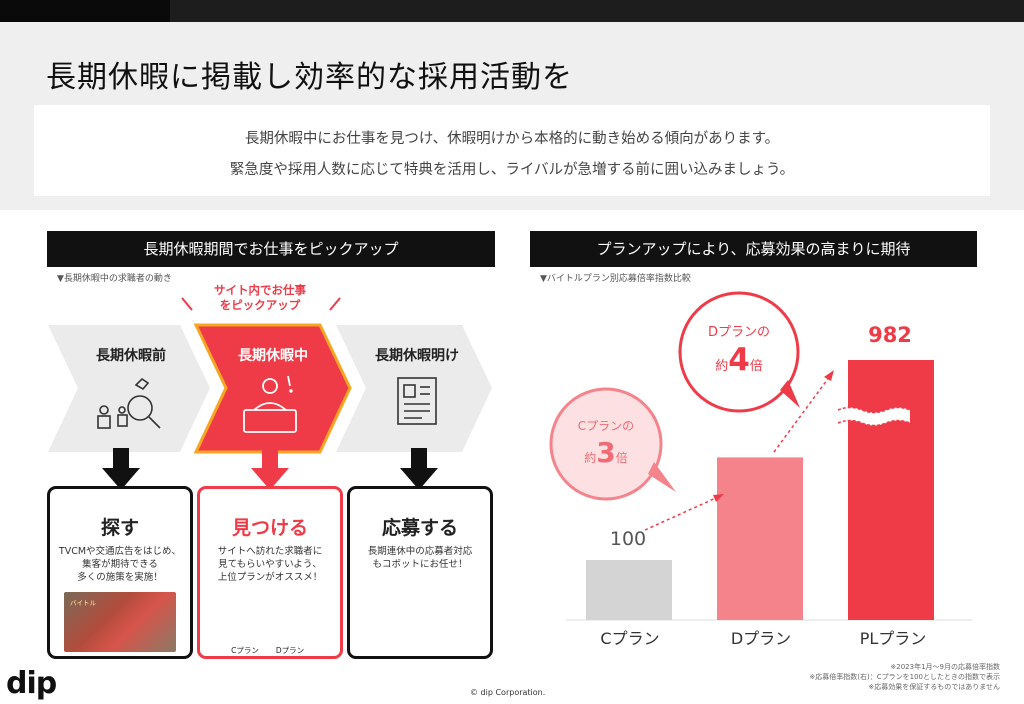  What do you see at coordinates (606, 452) in the screenshot?
I see `bubble-c-num: 3` at bounding box center [606, 452].